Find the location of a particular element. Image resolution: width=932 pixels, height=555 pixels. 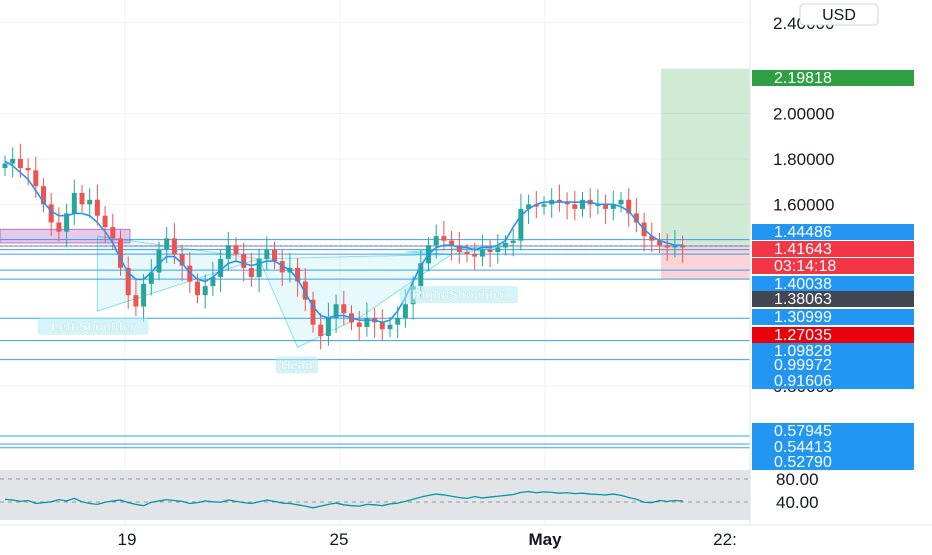

price-label-text: 0.91606 is located at coordinates (803, 381).